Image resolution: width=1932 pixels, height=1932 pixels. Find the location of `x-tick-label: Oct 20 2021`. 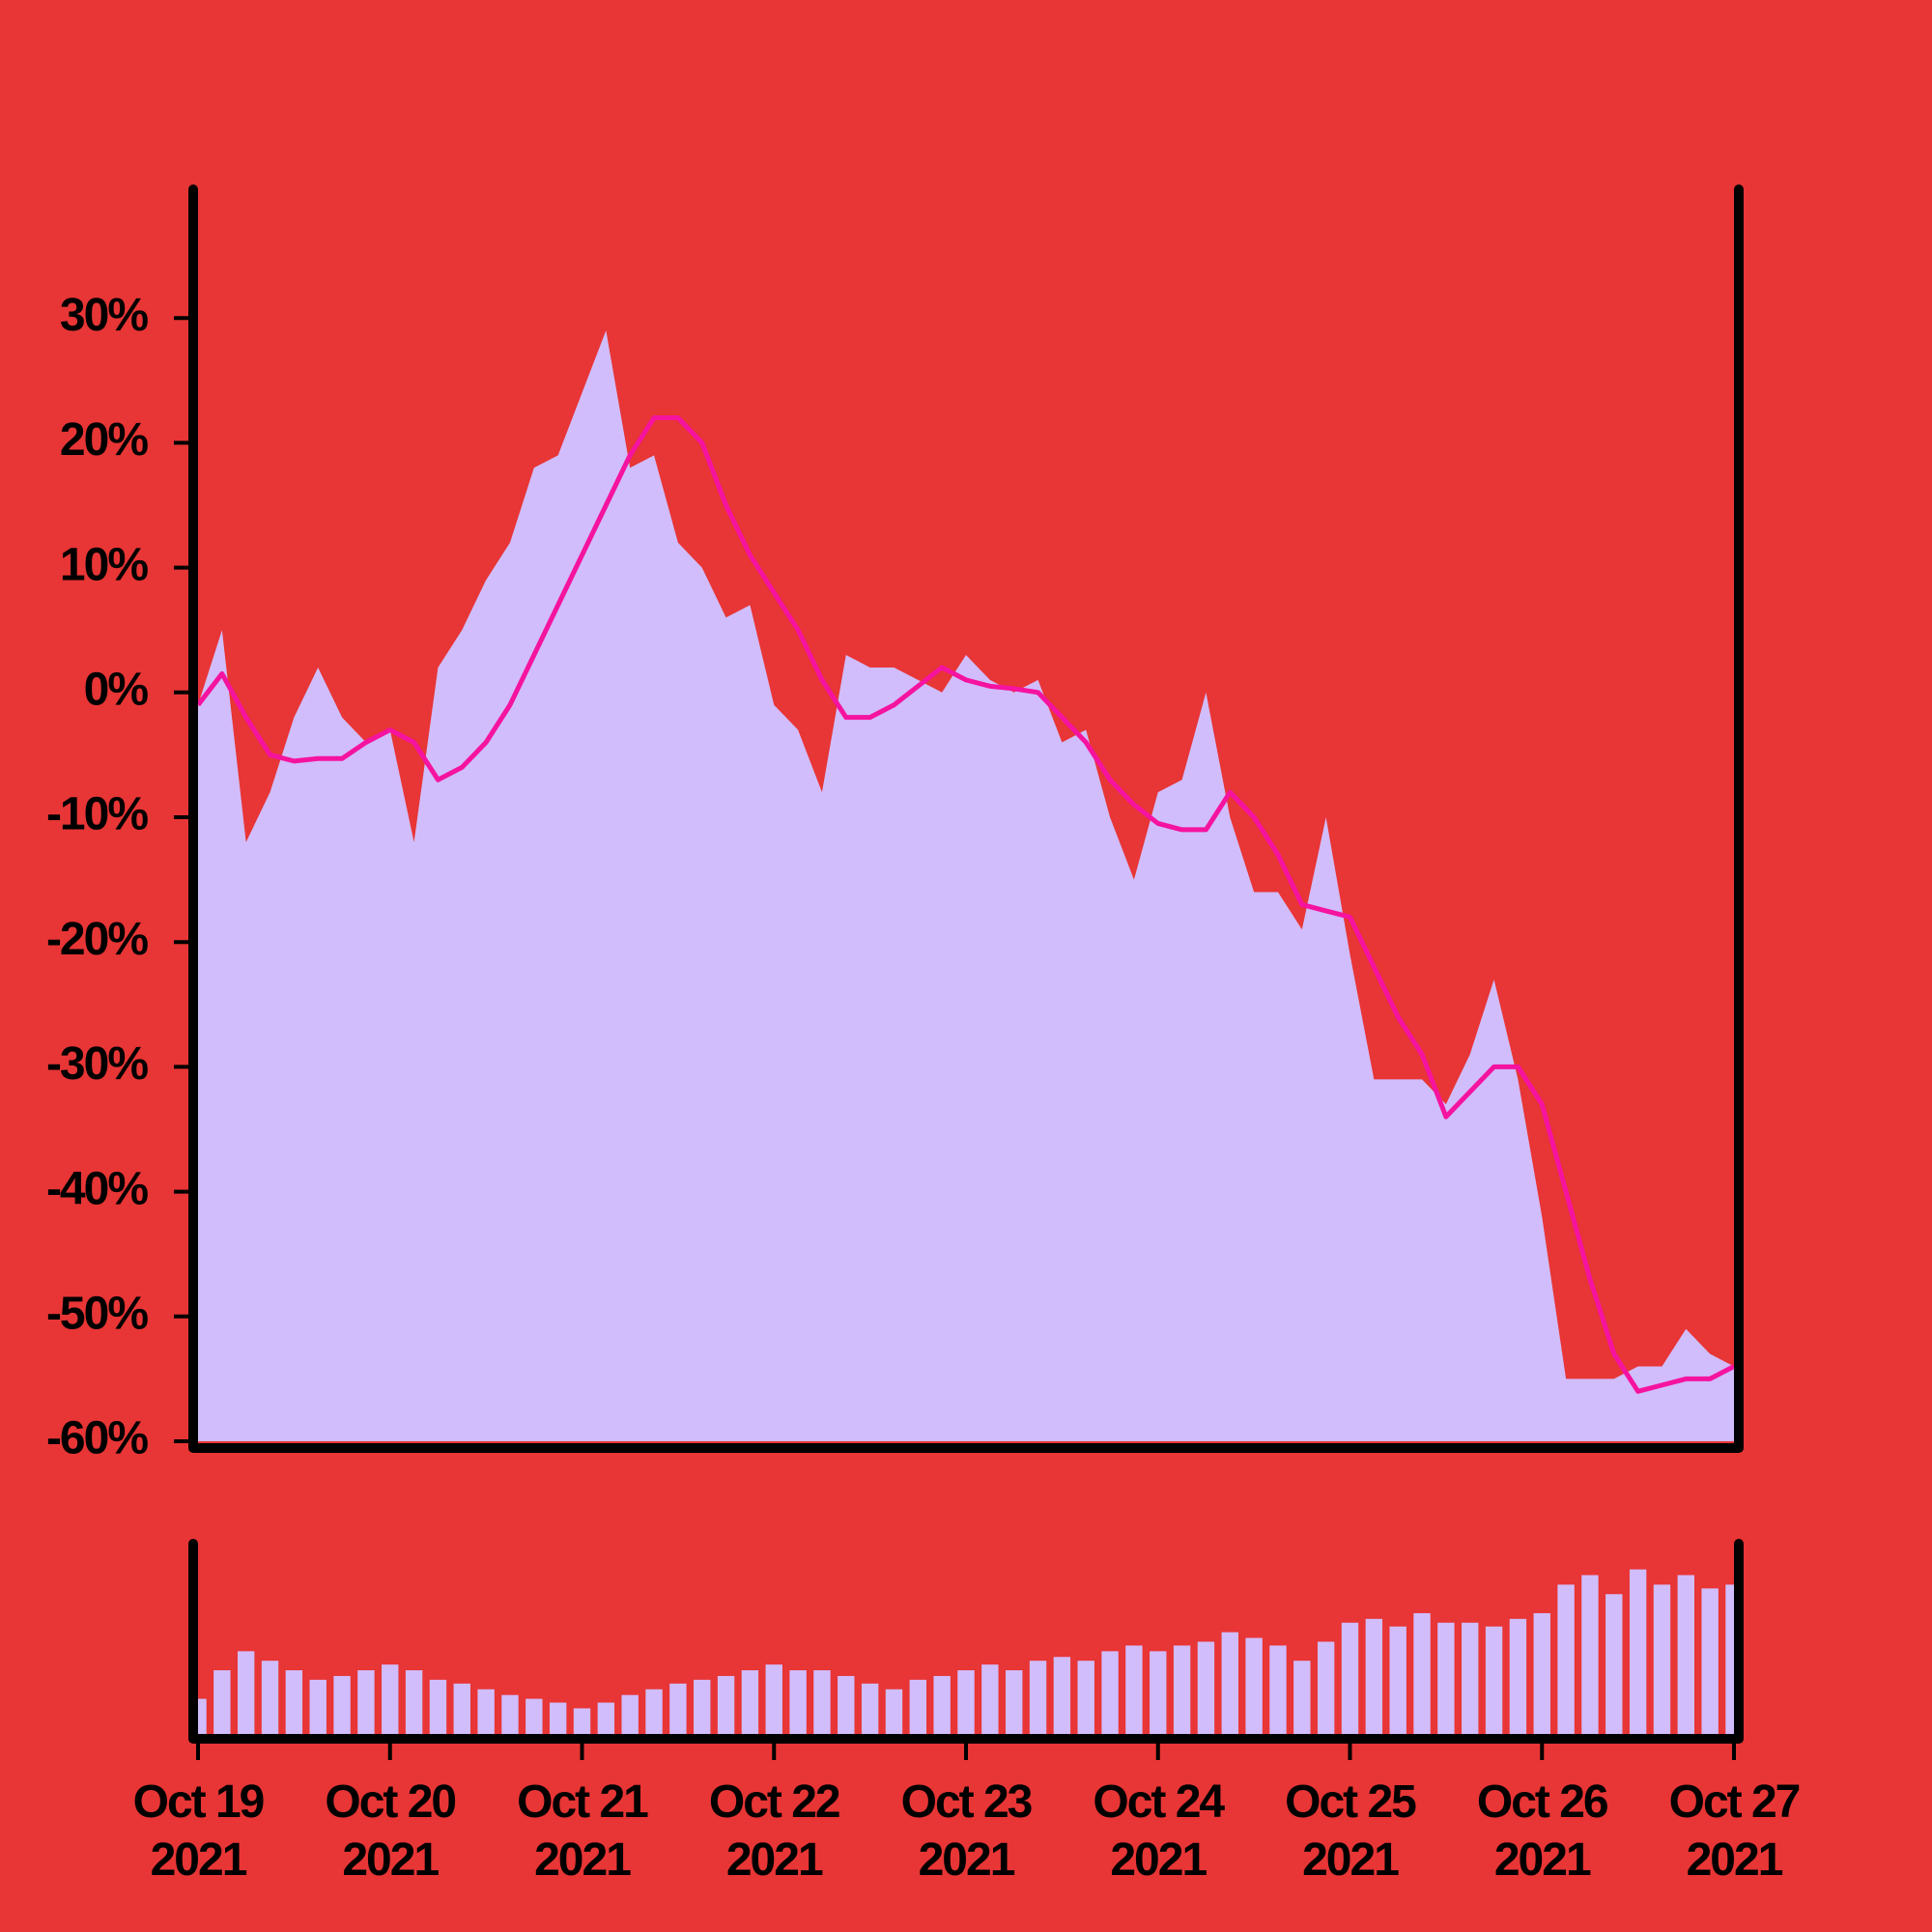

x-tick-label: Oct 20 2021 is located at coordinates (391, 1831).